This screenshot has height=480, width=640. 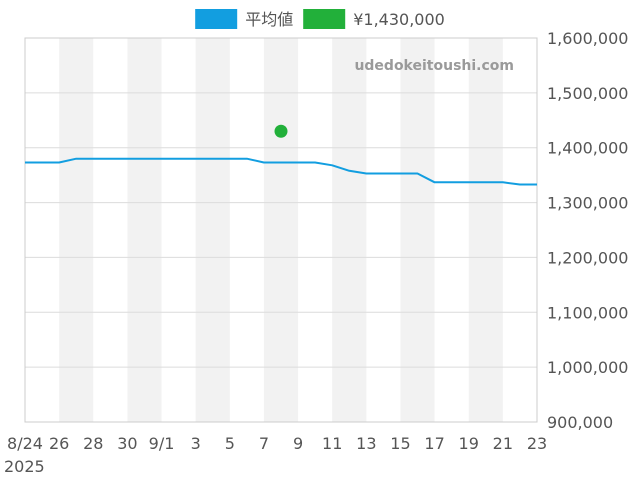 What do you see at coordinates (399, 19) in the screenshot?
I see `legend-label: ¥1,430,000` at bounding box center [399, 19].